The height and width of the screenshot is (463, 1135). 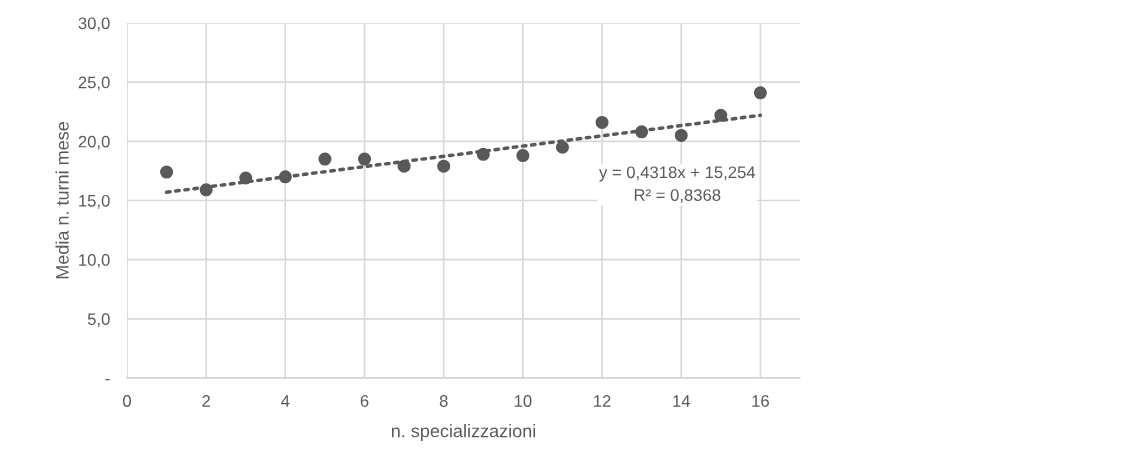 What do you see at coordinates (94, 201) in the screenshot?
I see `y-tick-label: 15,0` at bounding box center [94, 201].